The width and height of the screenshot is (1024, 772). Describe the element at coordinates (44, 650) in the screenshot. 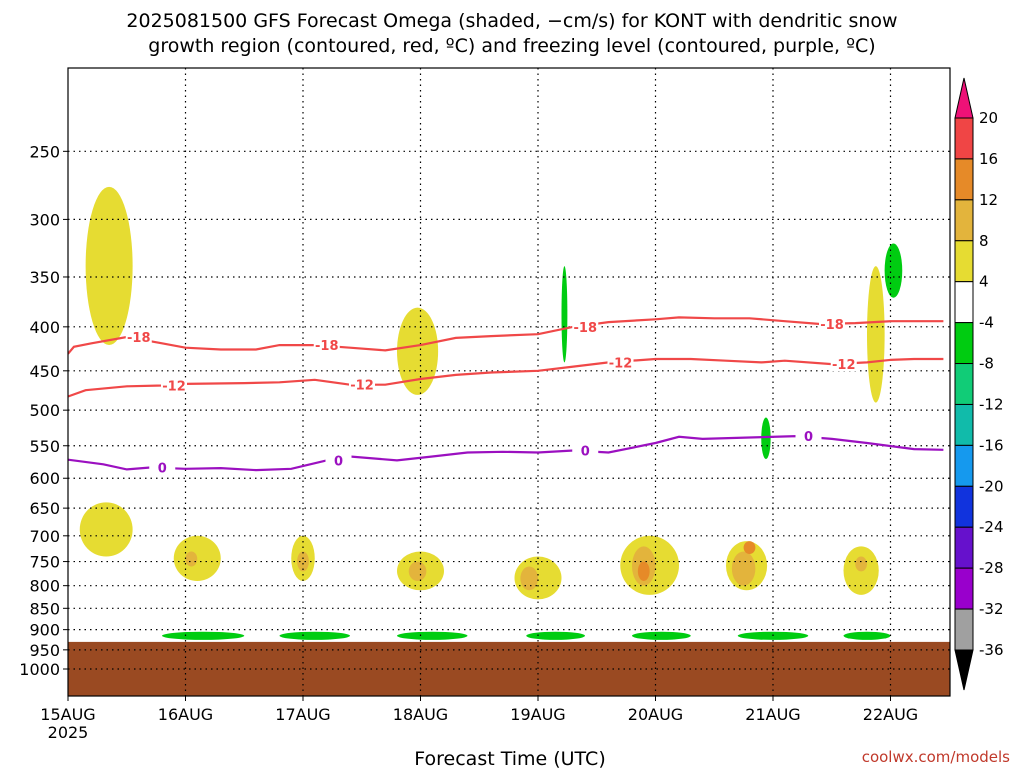

I see `y-tick-label-950: 950` at that location.